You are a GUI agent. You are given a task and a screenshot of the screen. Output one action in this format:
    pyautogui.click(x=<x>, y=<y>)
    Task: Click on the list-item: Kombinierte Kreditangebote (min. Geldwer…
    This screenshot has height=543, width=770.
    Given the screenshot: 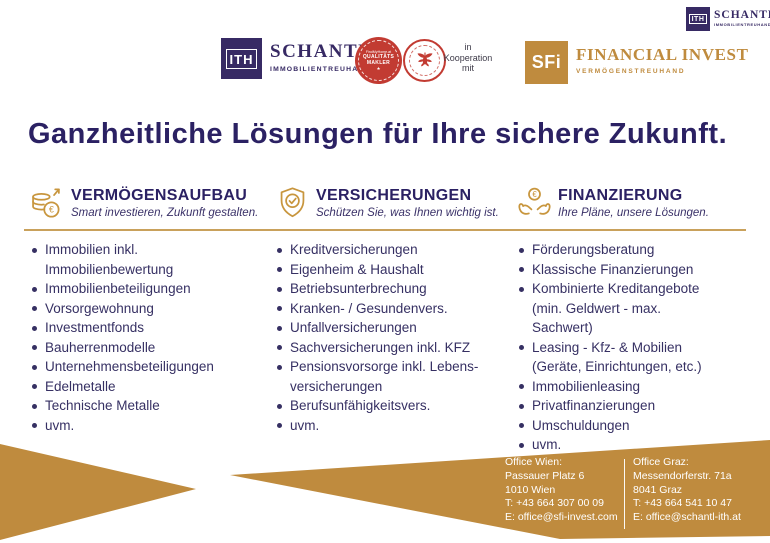 What is the action you would take?
    pyautogui.click(x=616, y=308)
    